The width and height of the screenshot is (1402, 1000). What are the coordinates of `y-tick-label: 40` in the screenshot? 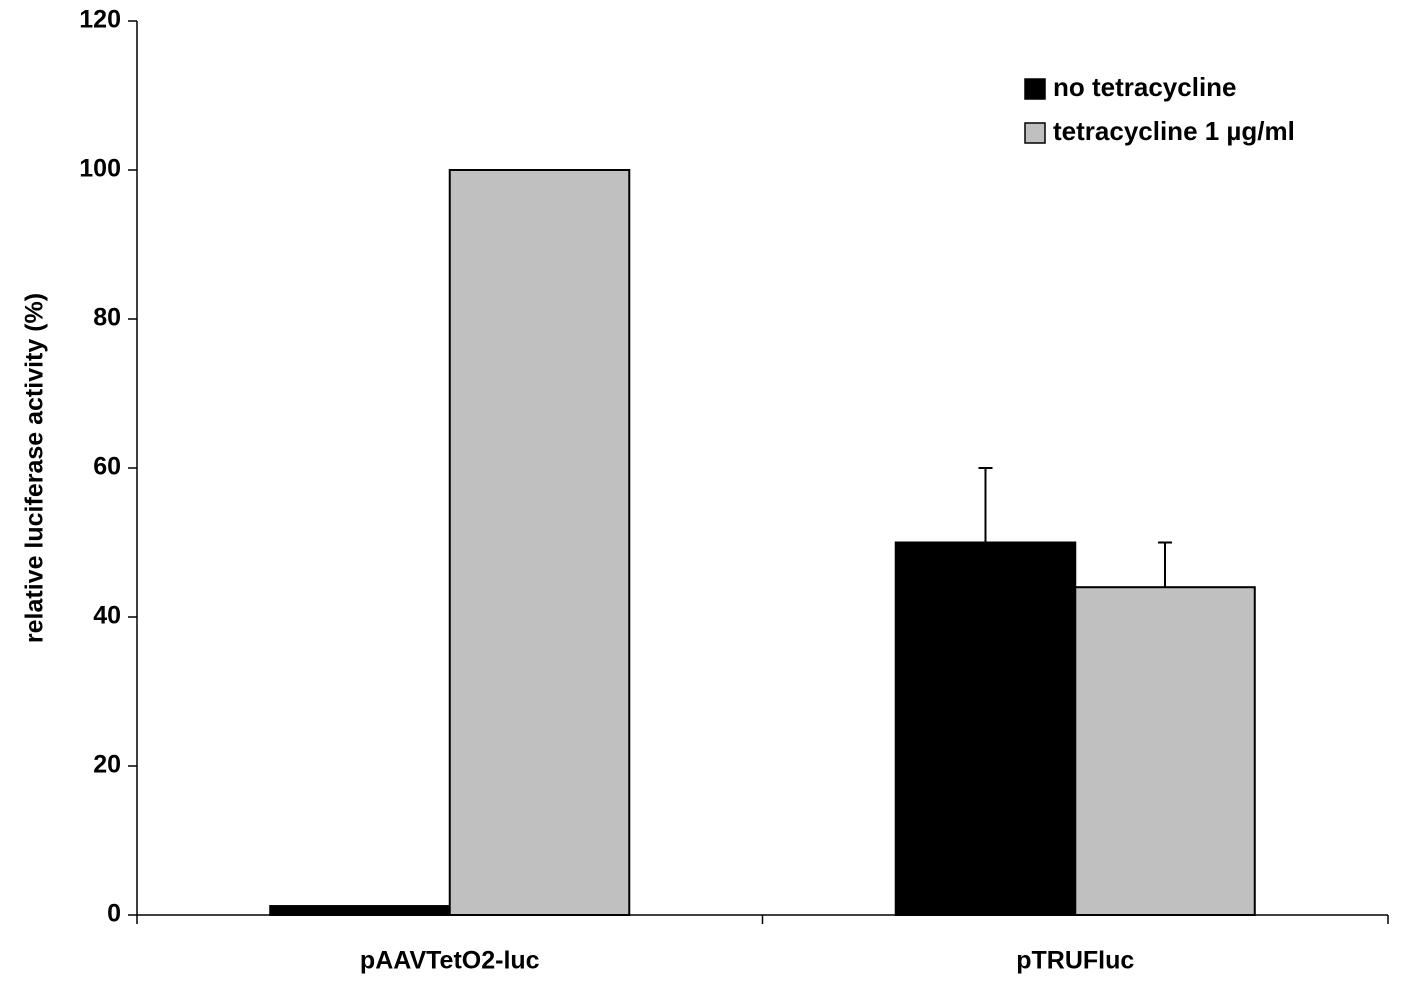 It's located at (107, 616).